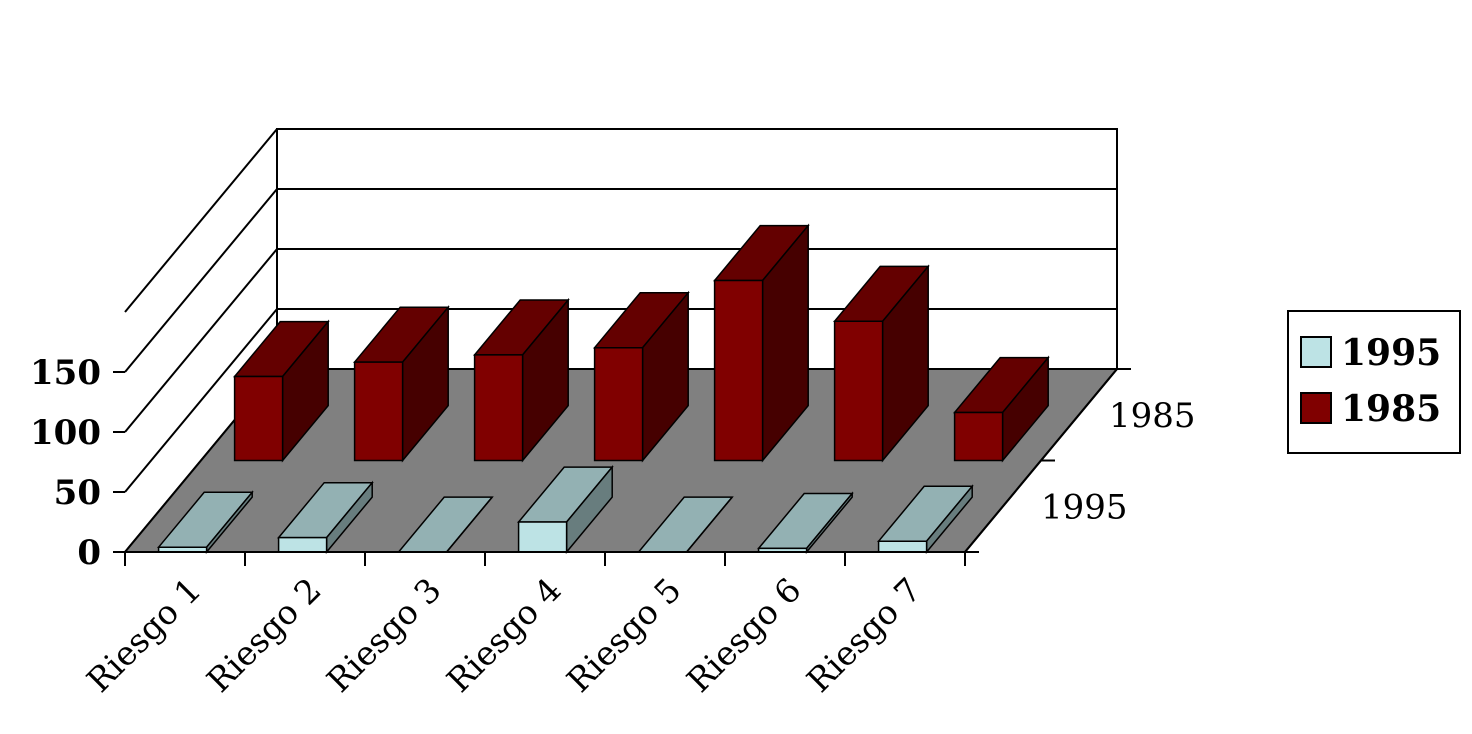 Image resolution: width=1472 pixels, height=734 pixels. What do you see at coordinates (144, 635) in the screenshot?
I see `x-tick-label: Riesgo 1` at bounding box center [144, 635].